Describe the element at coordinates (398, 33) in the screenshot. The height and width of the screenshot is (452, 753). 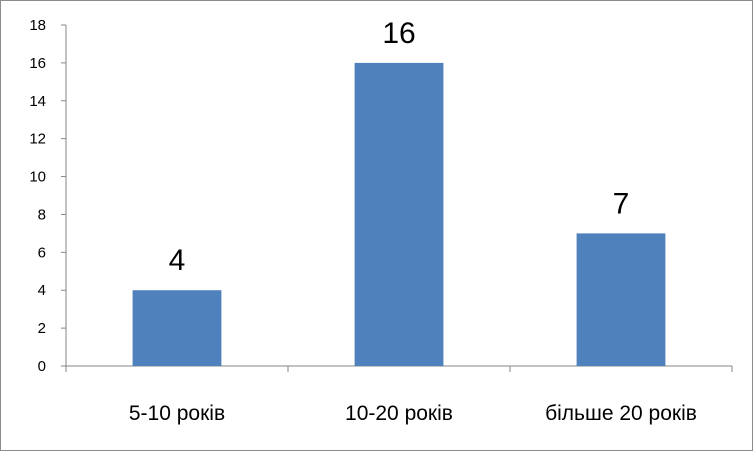
I see `data-label: 16` at that location.